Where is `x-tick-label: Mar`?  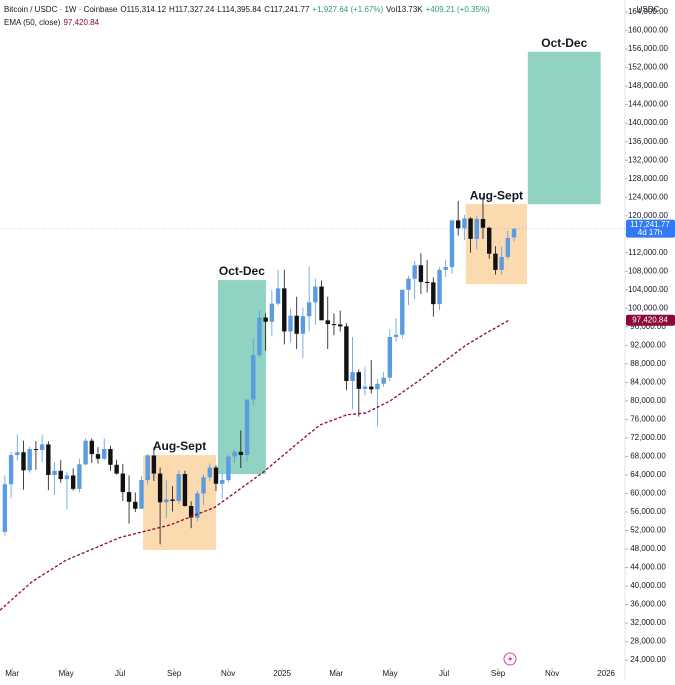 x-tick-label: Mar is located at coordinates (12, 673).